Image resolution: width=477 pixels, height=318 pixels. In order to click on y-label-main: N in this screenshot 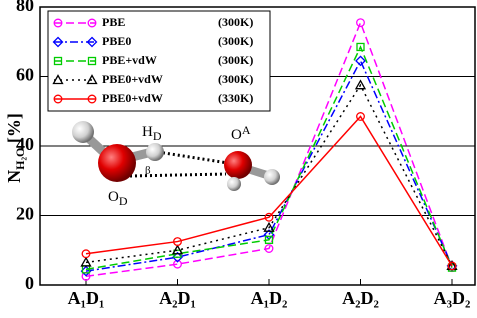, I will do `click(14, 176)`.